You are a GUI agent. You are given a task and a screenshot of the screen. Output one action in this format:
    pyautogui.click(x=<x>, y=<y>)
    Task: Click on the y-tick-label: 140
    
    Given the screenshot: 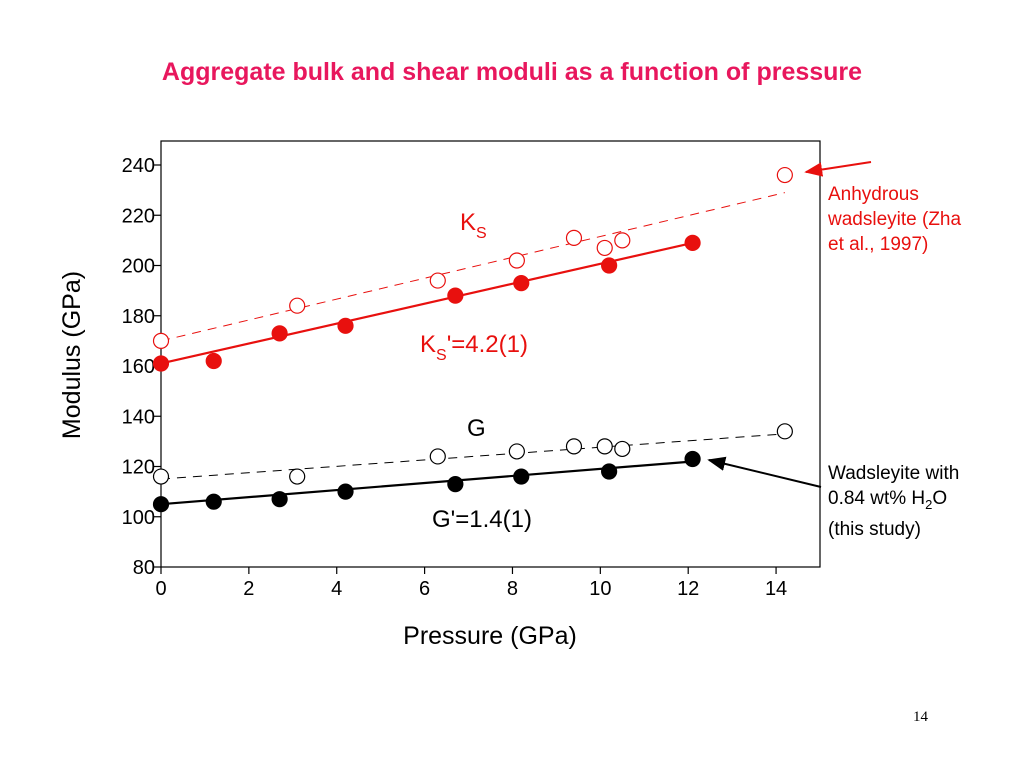 What is the action you would take?
    pyautogui.click(x=138, y=417)
    